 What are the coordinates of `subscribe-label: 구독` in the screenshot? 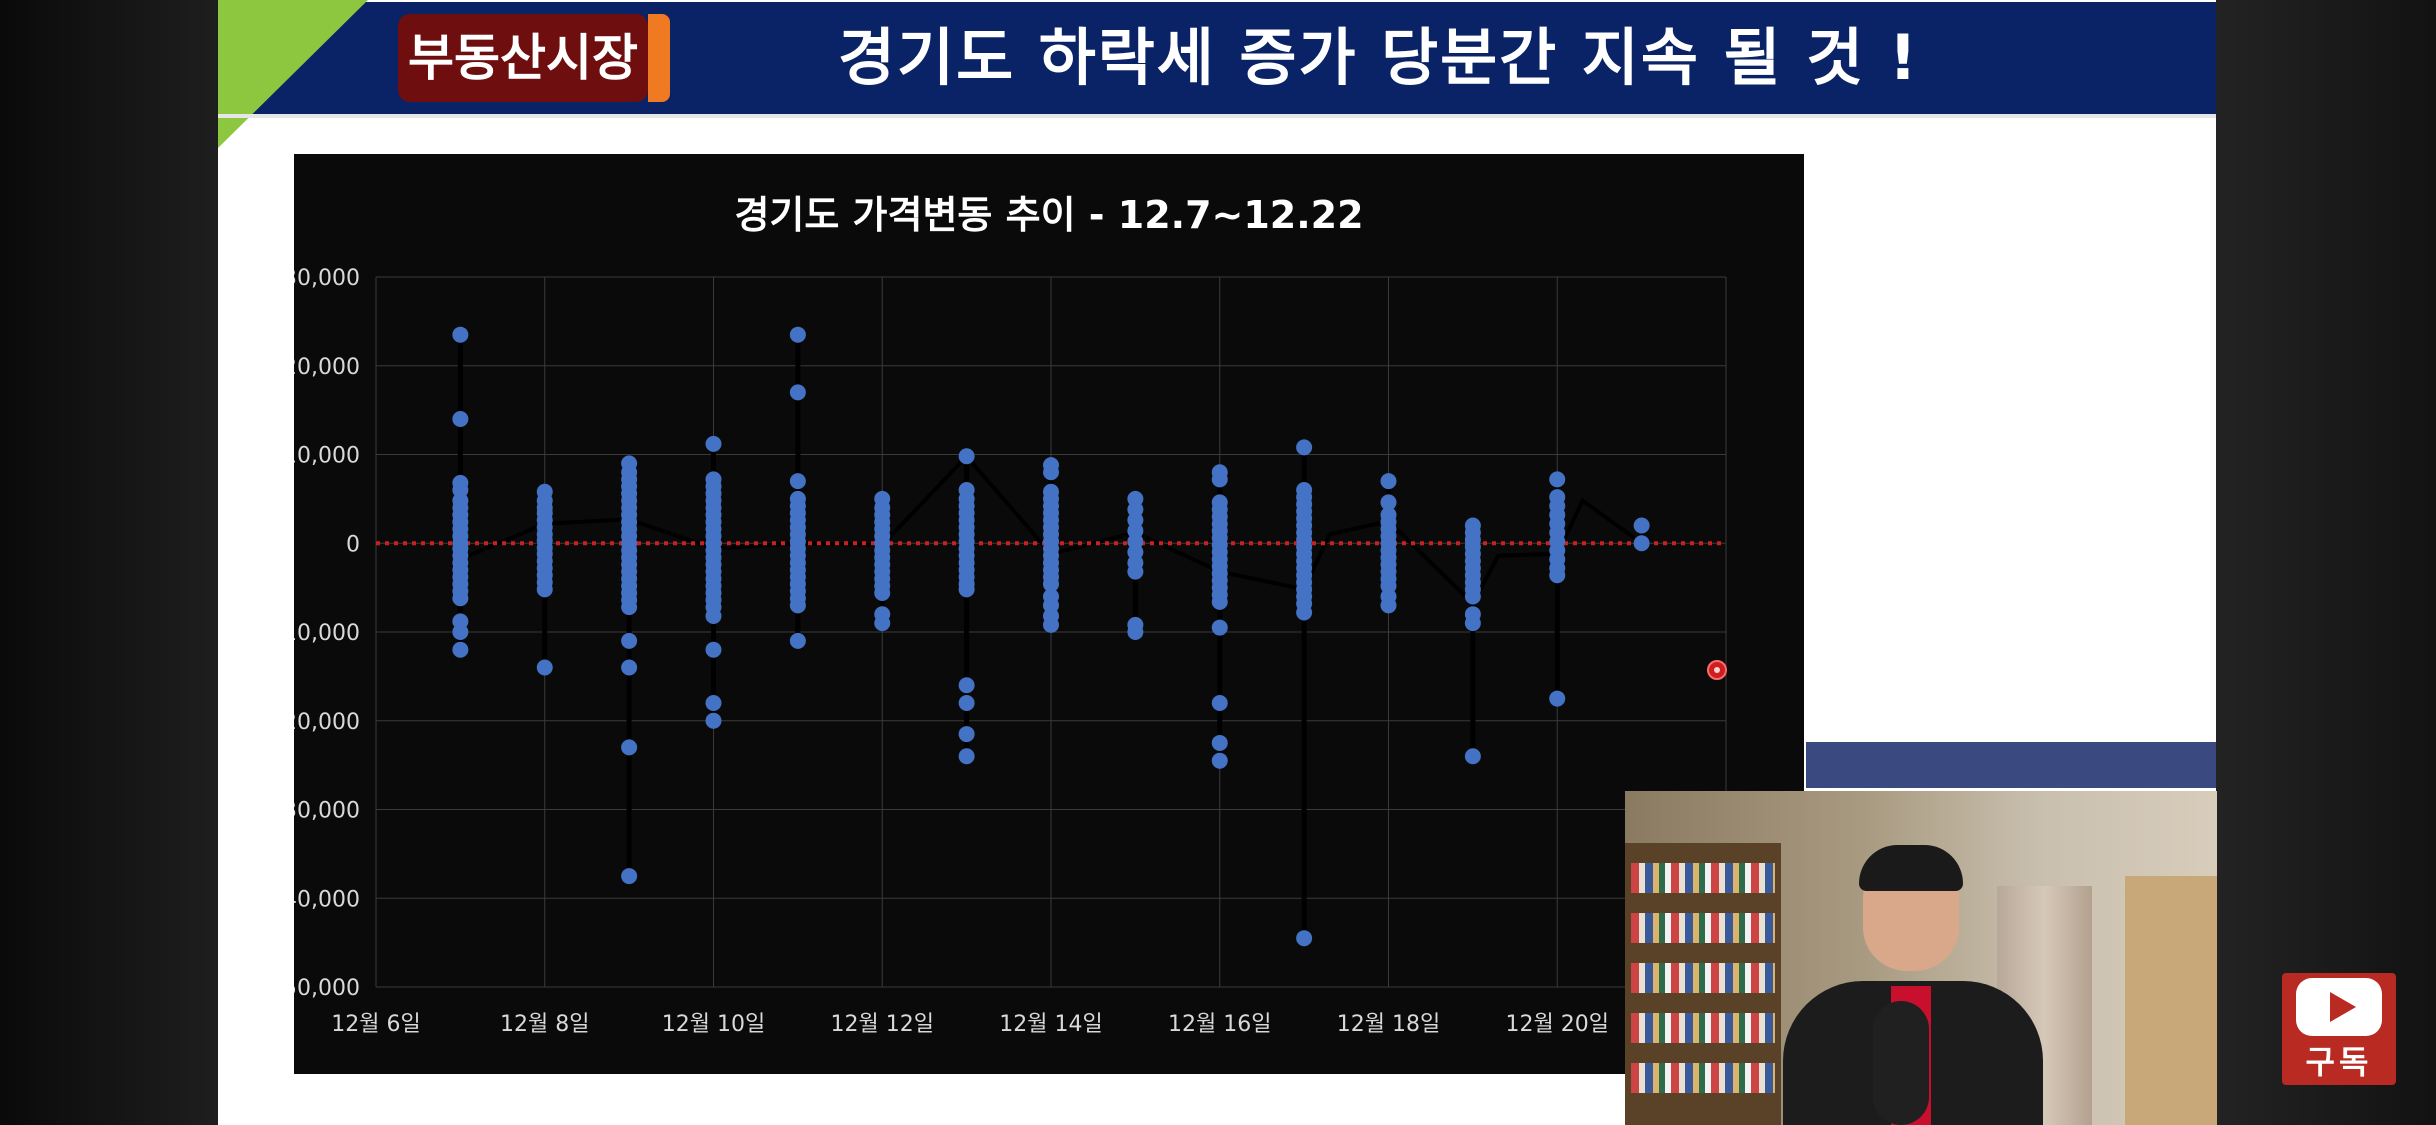 It's located at (2339, 1062).